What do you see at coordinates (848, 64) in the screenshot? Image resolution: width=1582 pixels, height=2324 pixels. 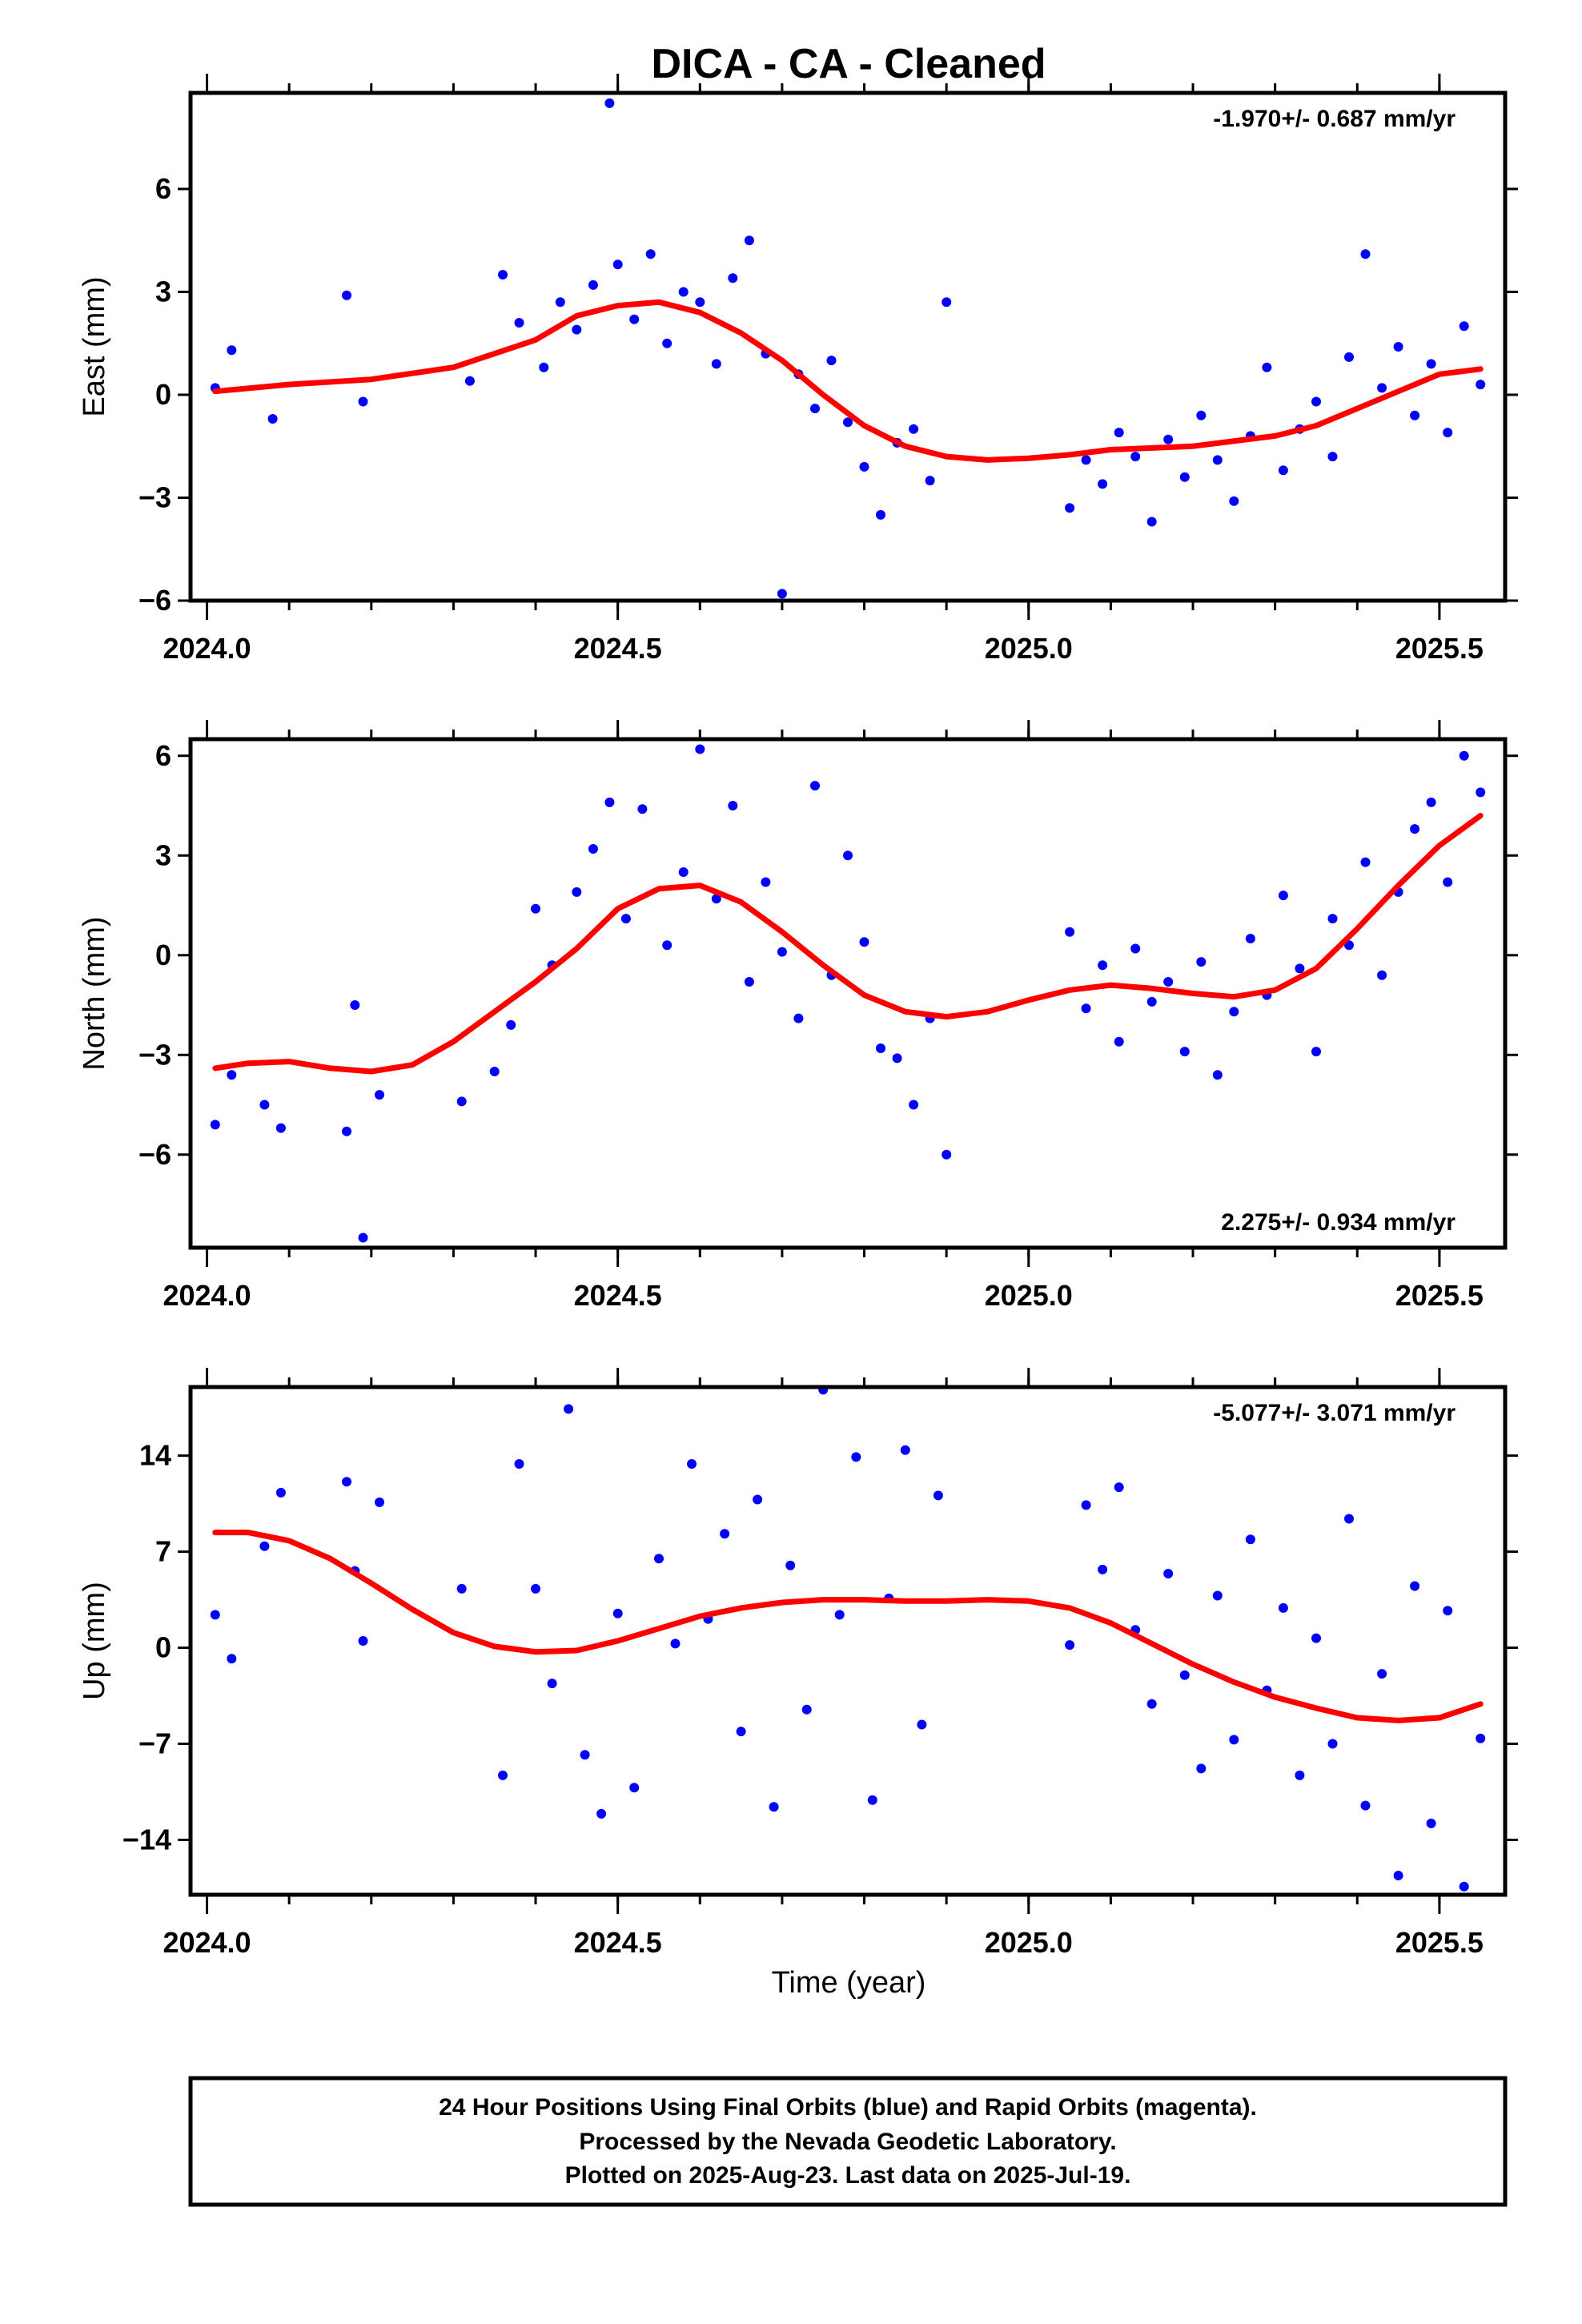 I see `figure-title: DICA - CA - Cleaned` at bounding box center [848, 64].